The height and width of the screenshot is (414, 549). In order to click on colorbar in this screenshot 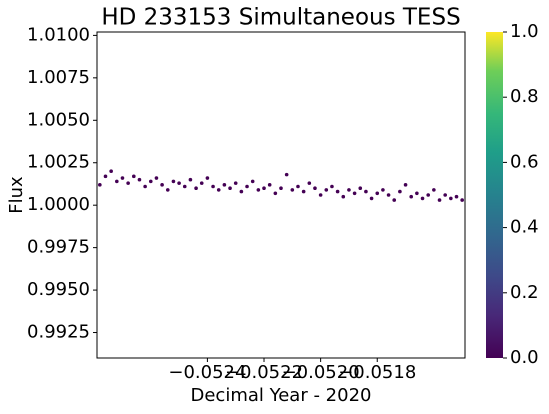, I will do `click(494, 195)`.